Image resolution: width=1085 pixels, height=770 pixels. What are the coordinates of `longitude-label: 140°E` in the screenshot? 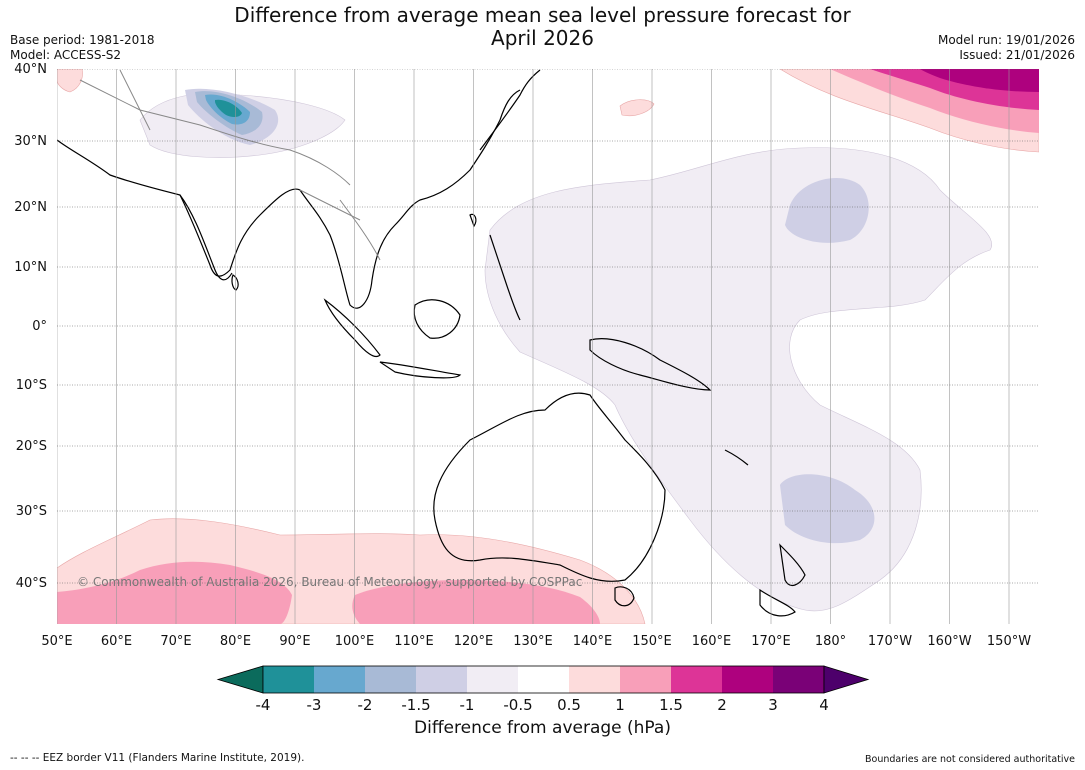 It's located at (593, 641).